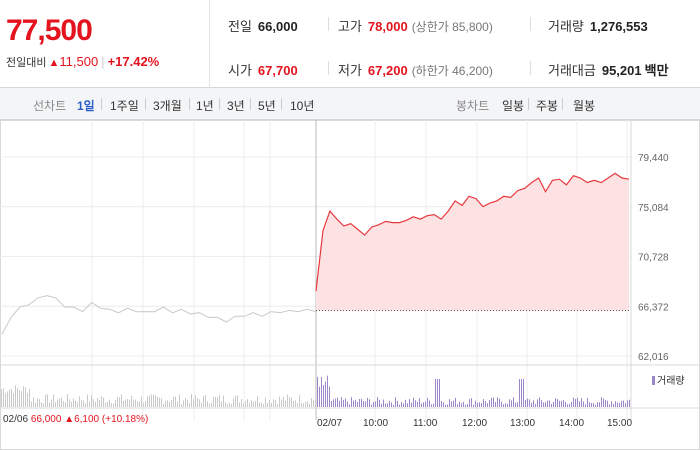 The width and height of the screenshot is (700, 450). Describe the element at coordinates (69, 419) in the screenshot. I see `up-arrow-icon: ▲` at that location.